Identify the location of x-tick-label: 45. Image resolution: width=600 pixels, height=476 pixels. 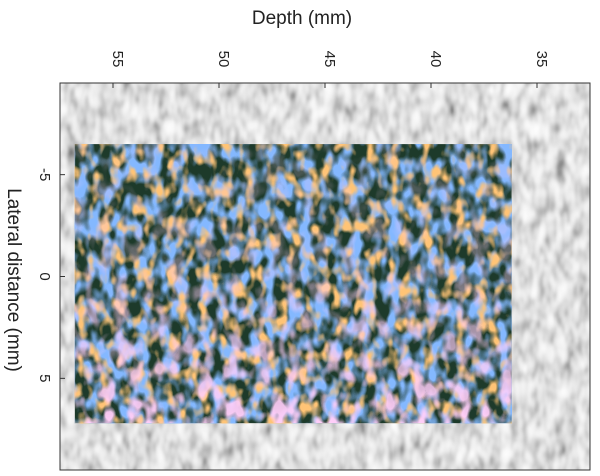
(329, 59).